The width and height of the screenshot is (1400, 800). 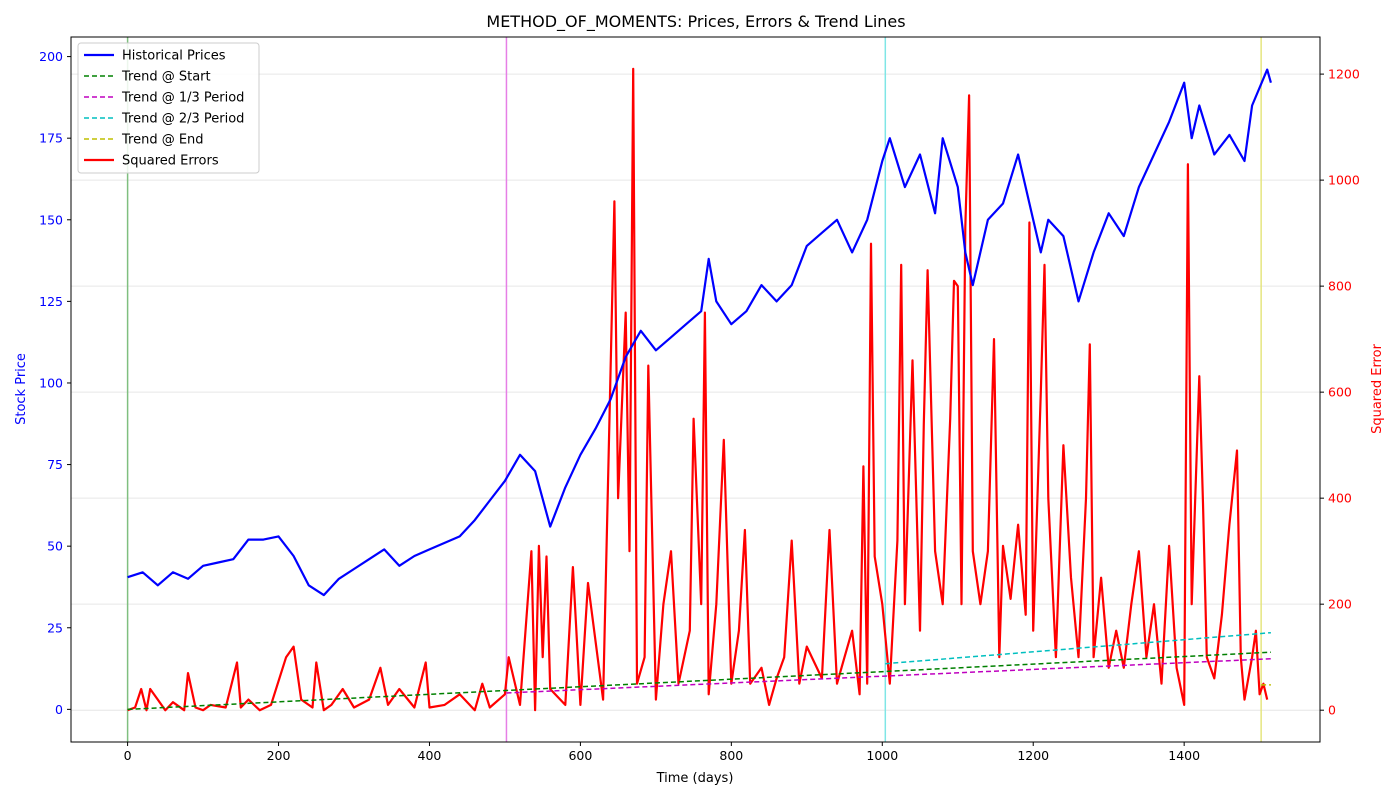 What do you see at coordinates (55, 546) in the screenshot?
I see `left-y-tick-label: 50` at bounding box center [55, 546].